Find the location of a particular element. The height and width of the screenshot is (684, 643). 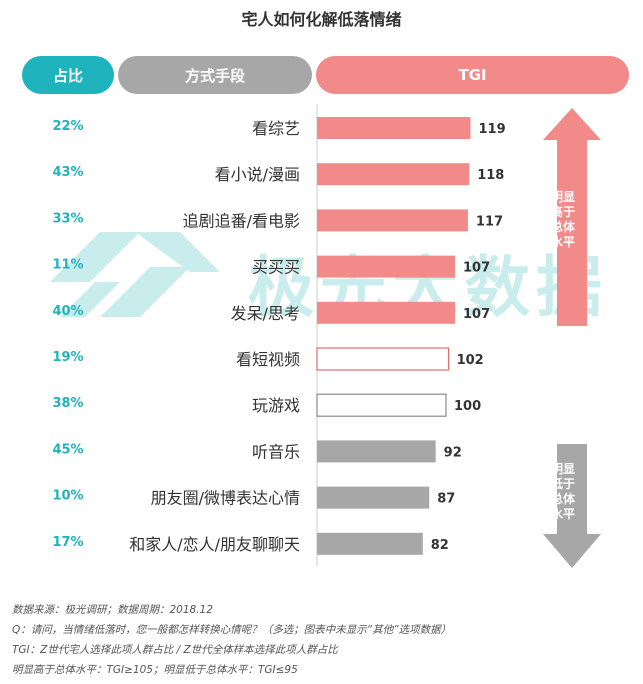

arrow-up-label-line: 明显 is located at coordinates (562, 197).